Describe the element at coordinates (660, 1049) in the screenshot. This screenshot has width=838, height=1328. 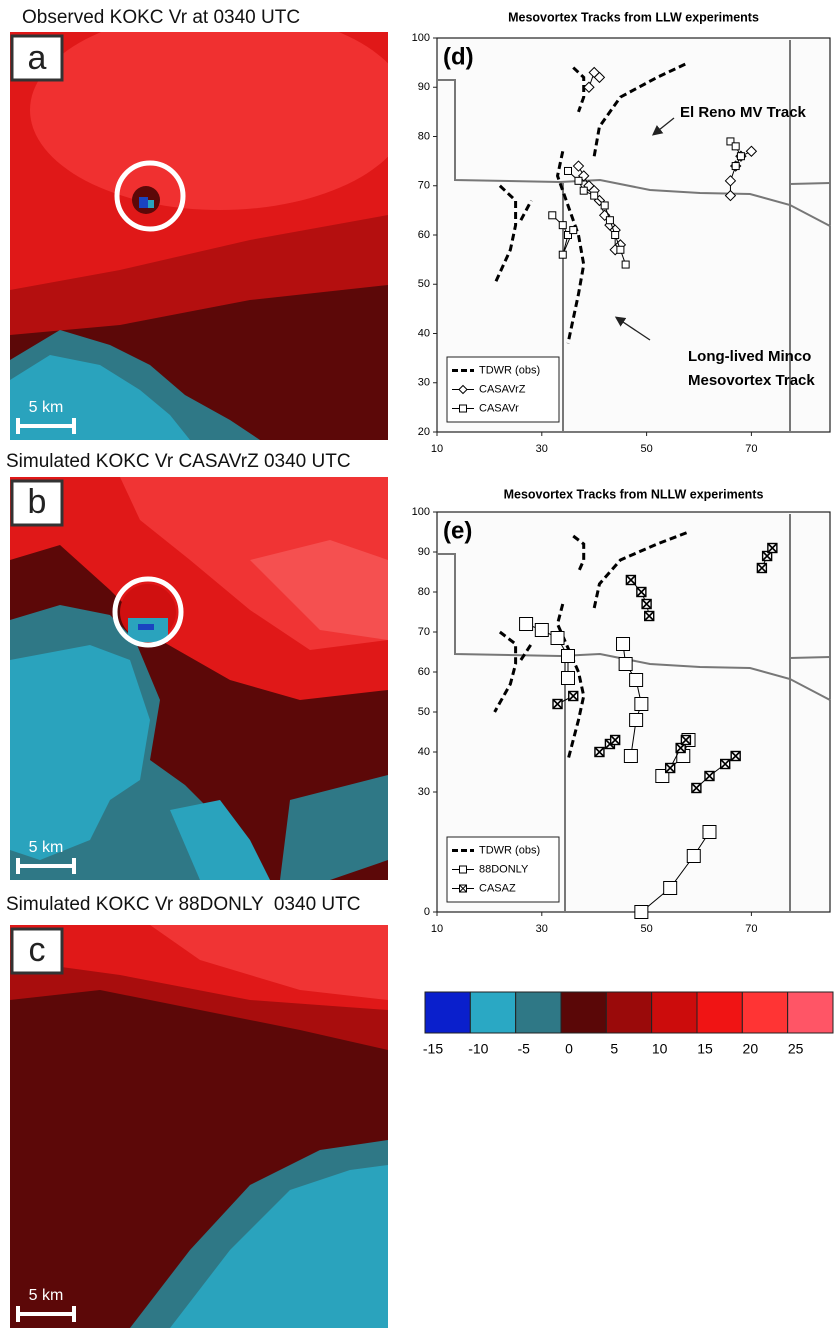
I see `colorbar-label: 10` at that location.